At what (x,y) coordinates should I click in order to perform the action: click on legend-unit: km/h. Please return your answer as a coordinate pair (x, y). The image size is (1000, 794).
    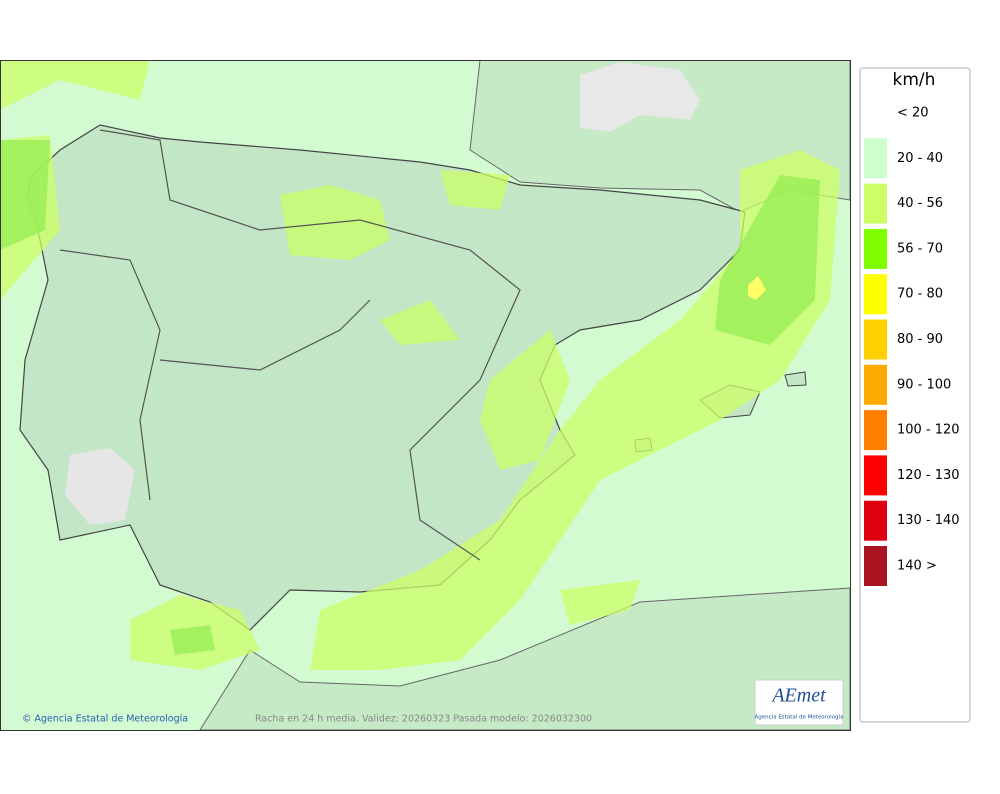
    Looking at the image, I should click on (914, 80).